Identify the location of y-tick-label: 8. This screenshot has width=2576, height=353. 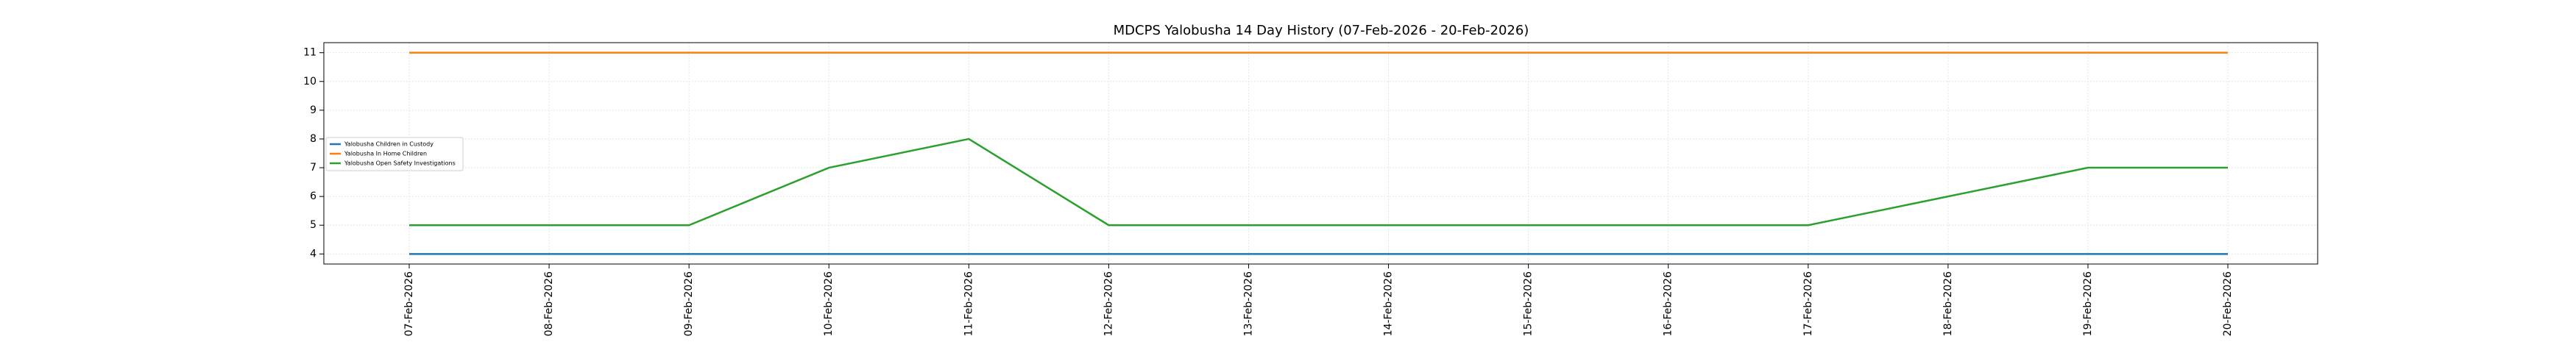
(313, 139).